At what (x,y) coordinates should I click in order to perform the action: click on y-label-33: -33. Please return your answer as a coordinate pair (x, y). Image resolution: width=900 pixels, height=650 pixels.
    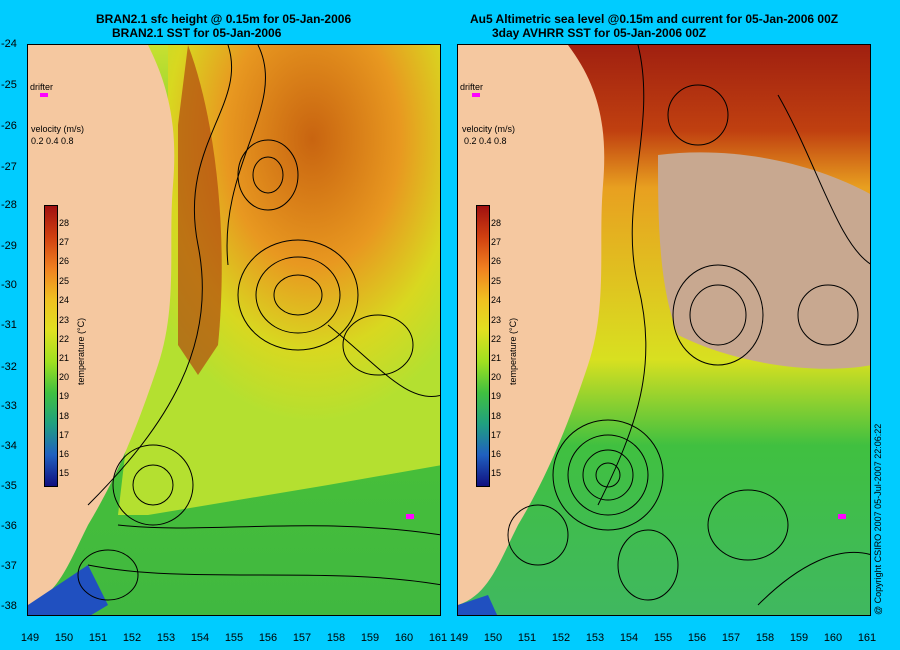
    Looking at the image, I should click on (9, 406).